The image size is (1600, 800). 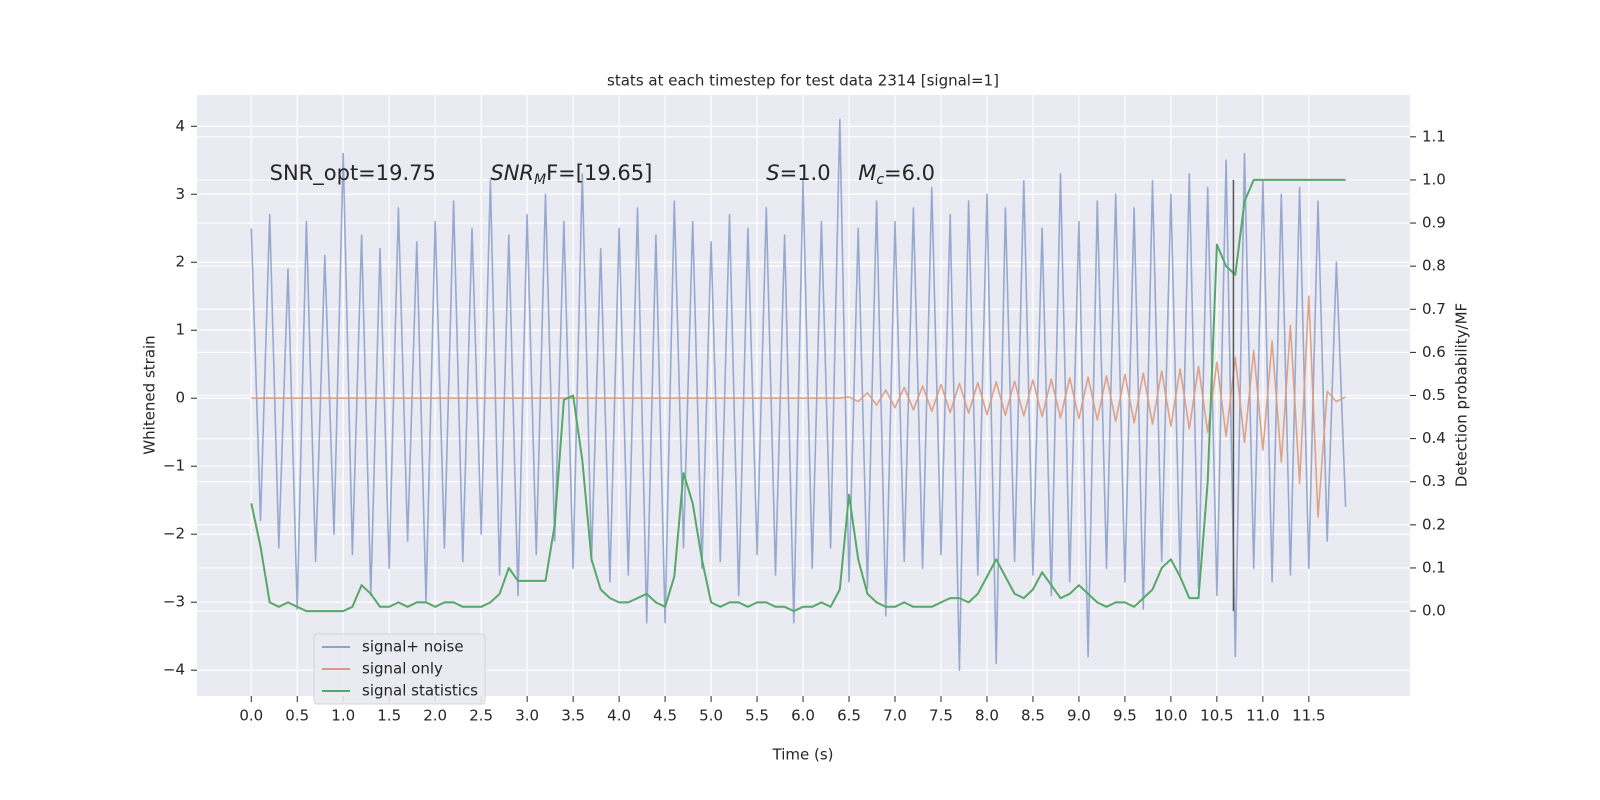 What do you see at coordinates (180, 126) in the screenshot?
I see `y-tick-label: 4` at bounding box center [180, 126].